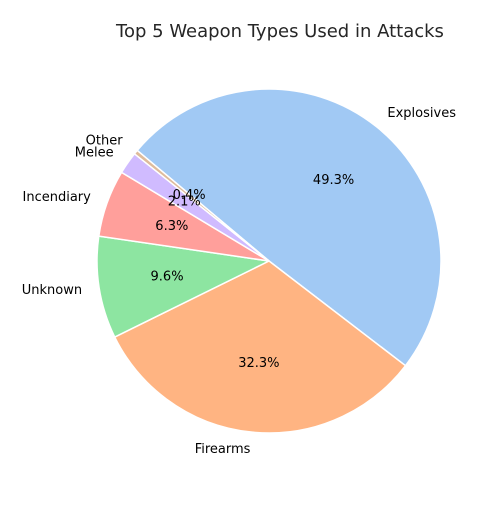 Image resolution: width=500 pixels, height=505 pixels. Describe the element at coordinates (184, 202) in the screenshot. I see `percentage-label-melee: 2.1%` at that location.